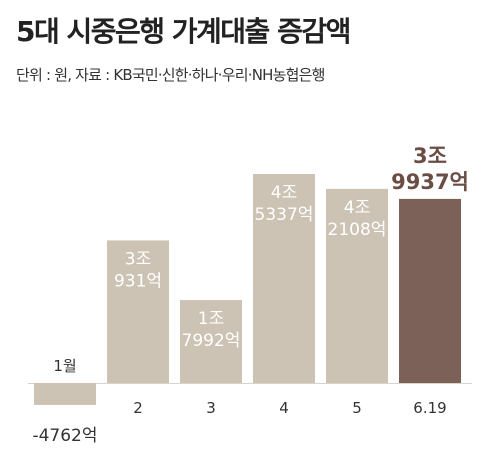  I want to click on value-label-3: 4조 5337억, so click(284, 204).